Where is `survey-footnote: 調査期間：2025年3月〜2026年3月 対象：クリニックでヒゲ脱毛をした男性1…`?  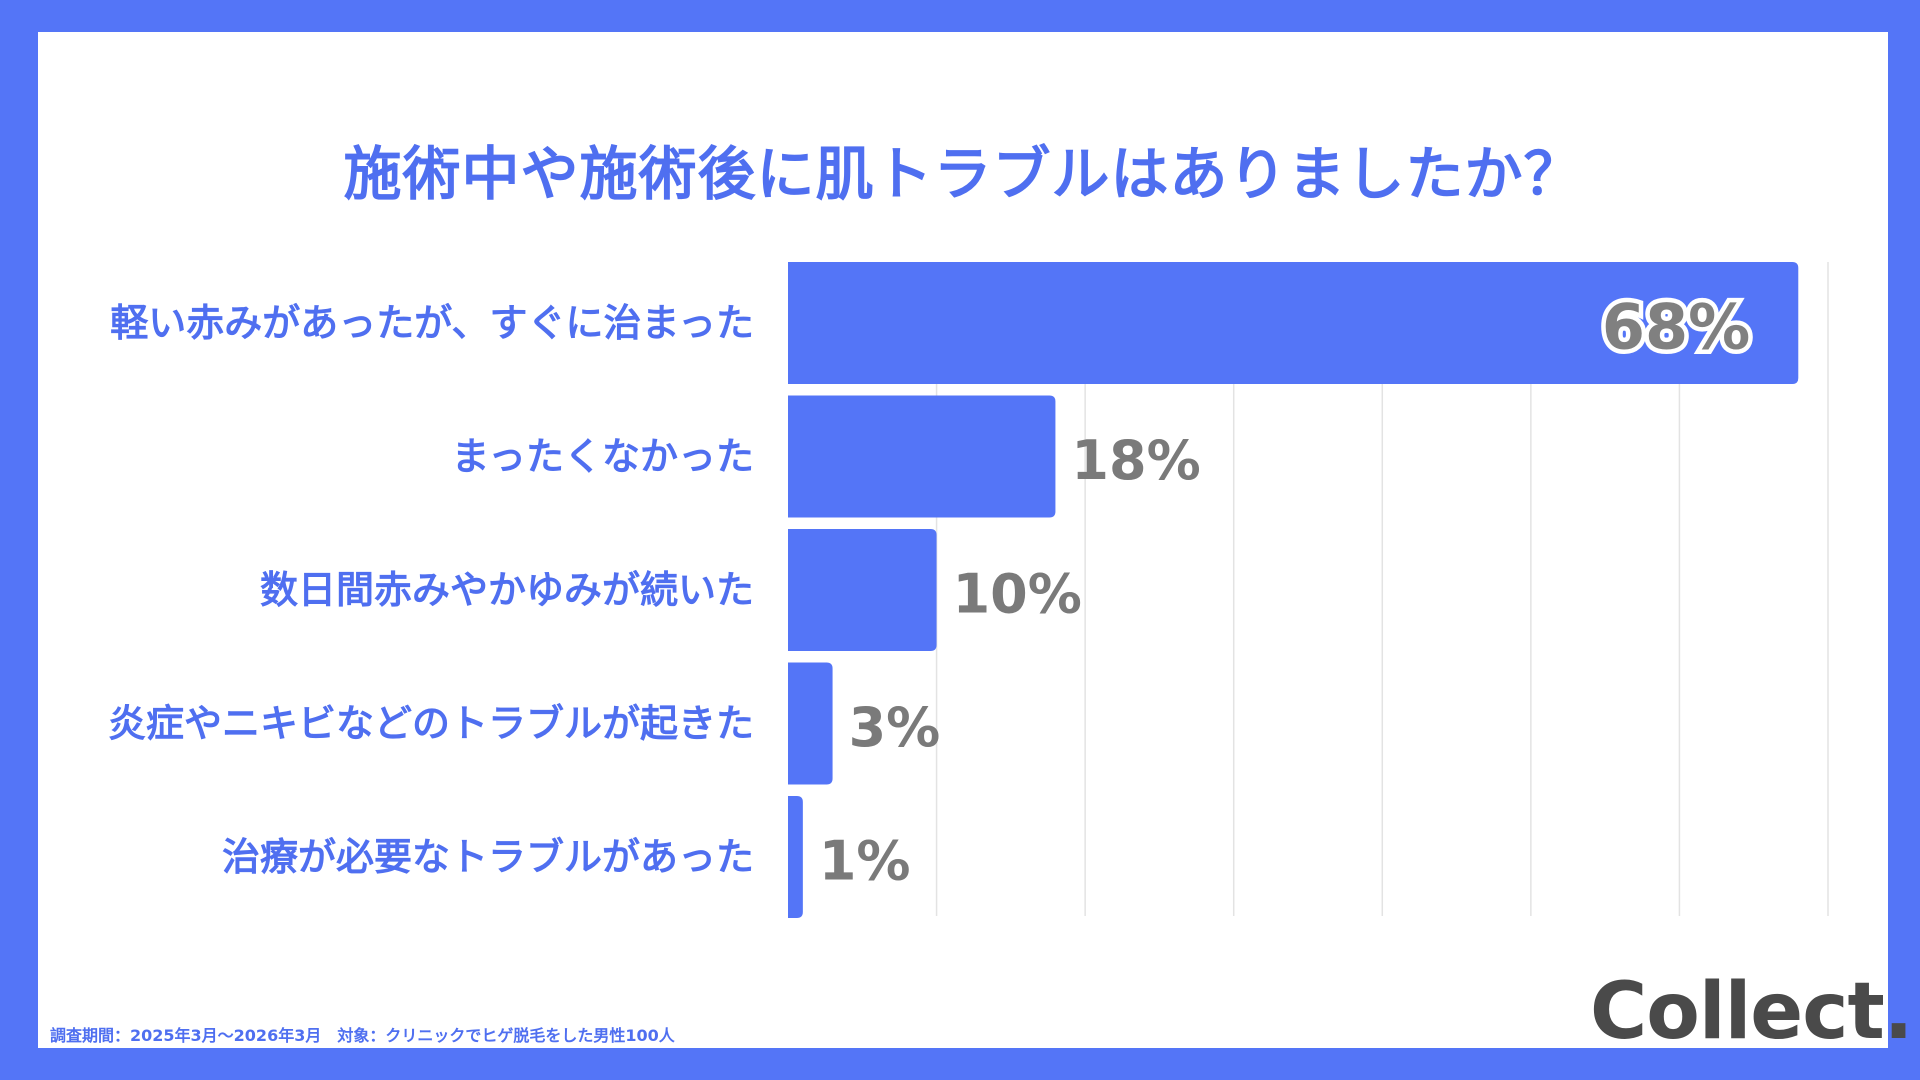 survey-footnote: 調査期間：2025年3月〜2026年3月 対象：クリニックでヒゲ脱毛をした男性1… is located at coordinates (362, 1035).